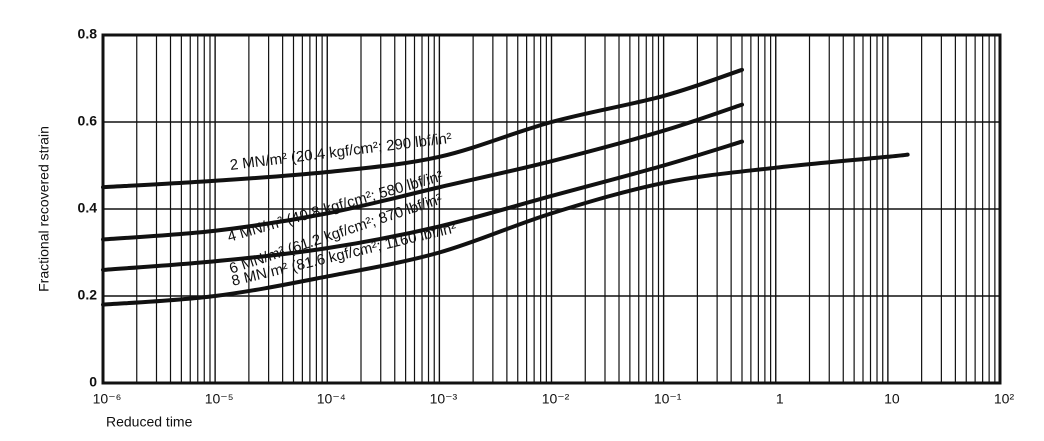  Describe the element at coordinates (444, 399) in the screenshot. I see `x-tick-label: 10⁻³` at that location.